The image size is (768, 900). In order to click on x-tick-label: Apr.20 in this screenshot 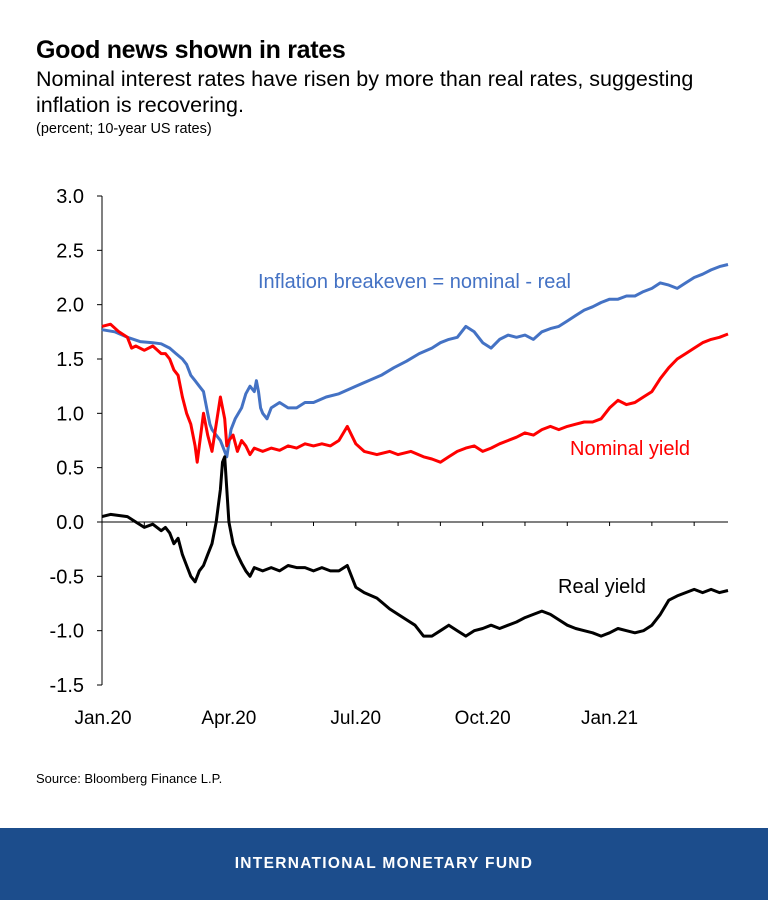, I will do `click(228, 718)`.